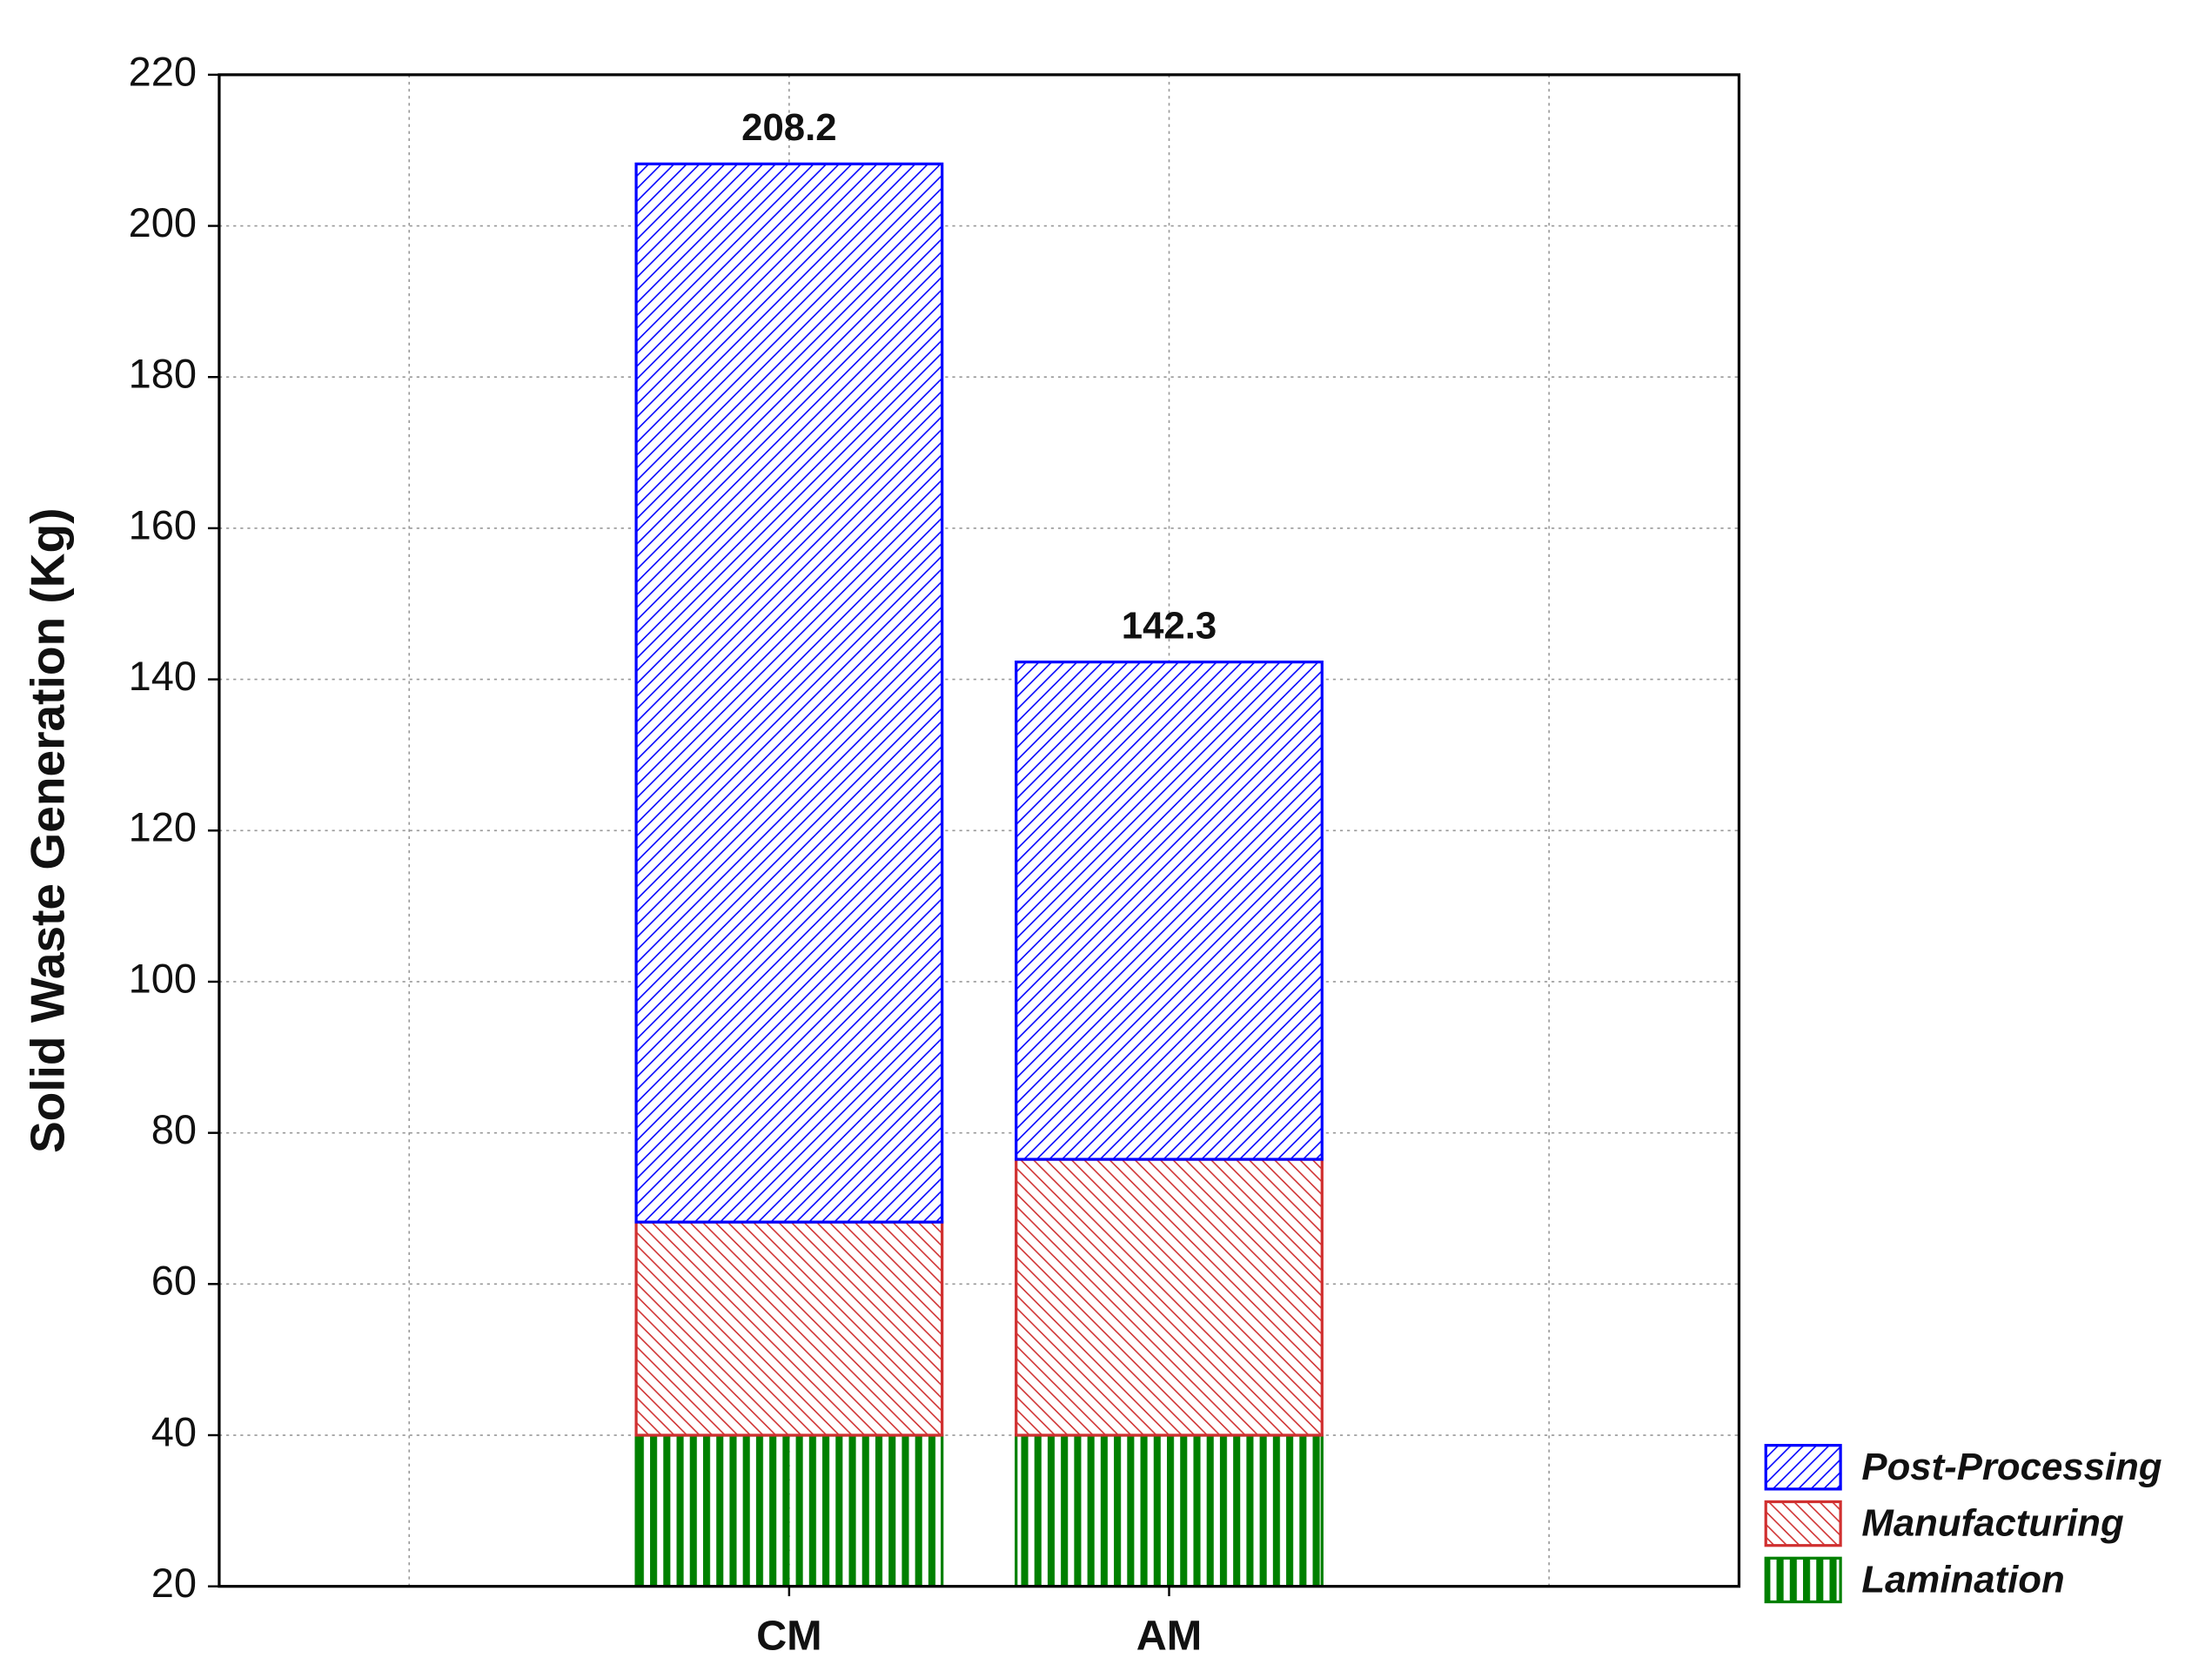 This screenshot has width=2212, height=1678. What do you see at coordinates (163, 222) in the screenshot?
I see `y-tick-label: 200` at bounding box center [163, 222].